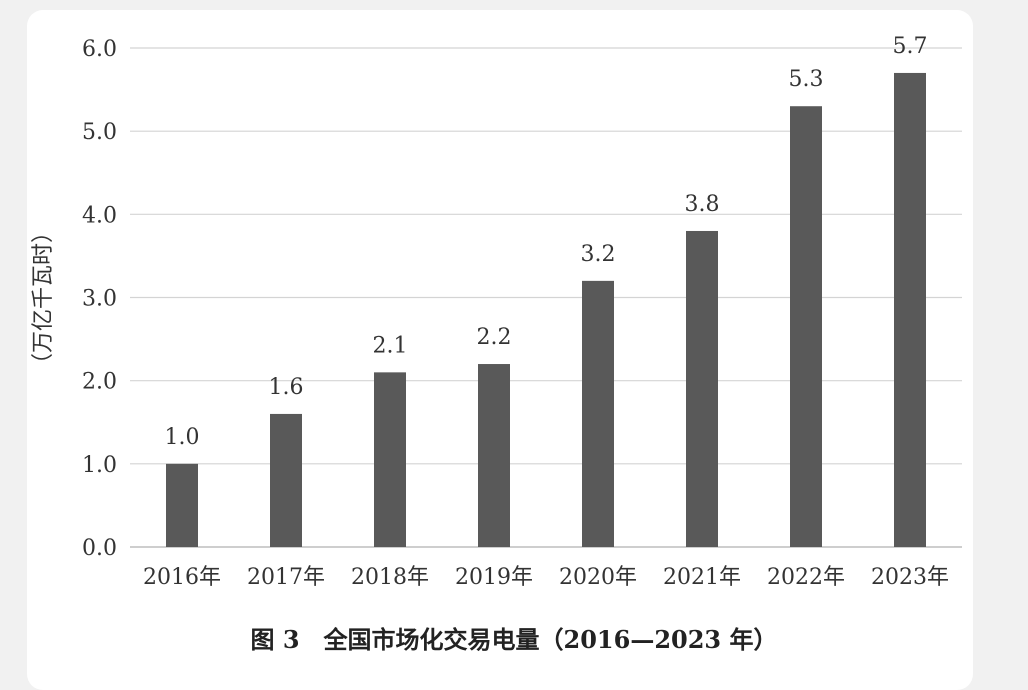 Image resolution: width=1028 pixels, height=690 pixels. Describe the element at coordinates (598, 254) in the screenshot. I see `data-label: 3.2` at that location.